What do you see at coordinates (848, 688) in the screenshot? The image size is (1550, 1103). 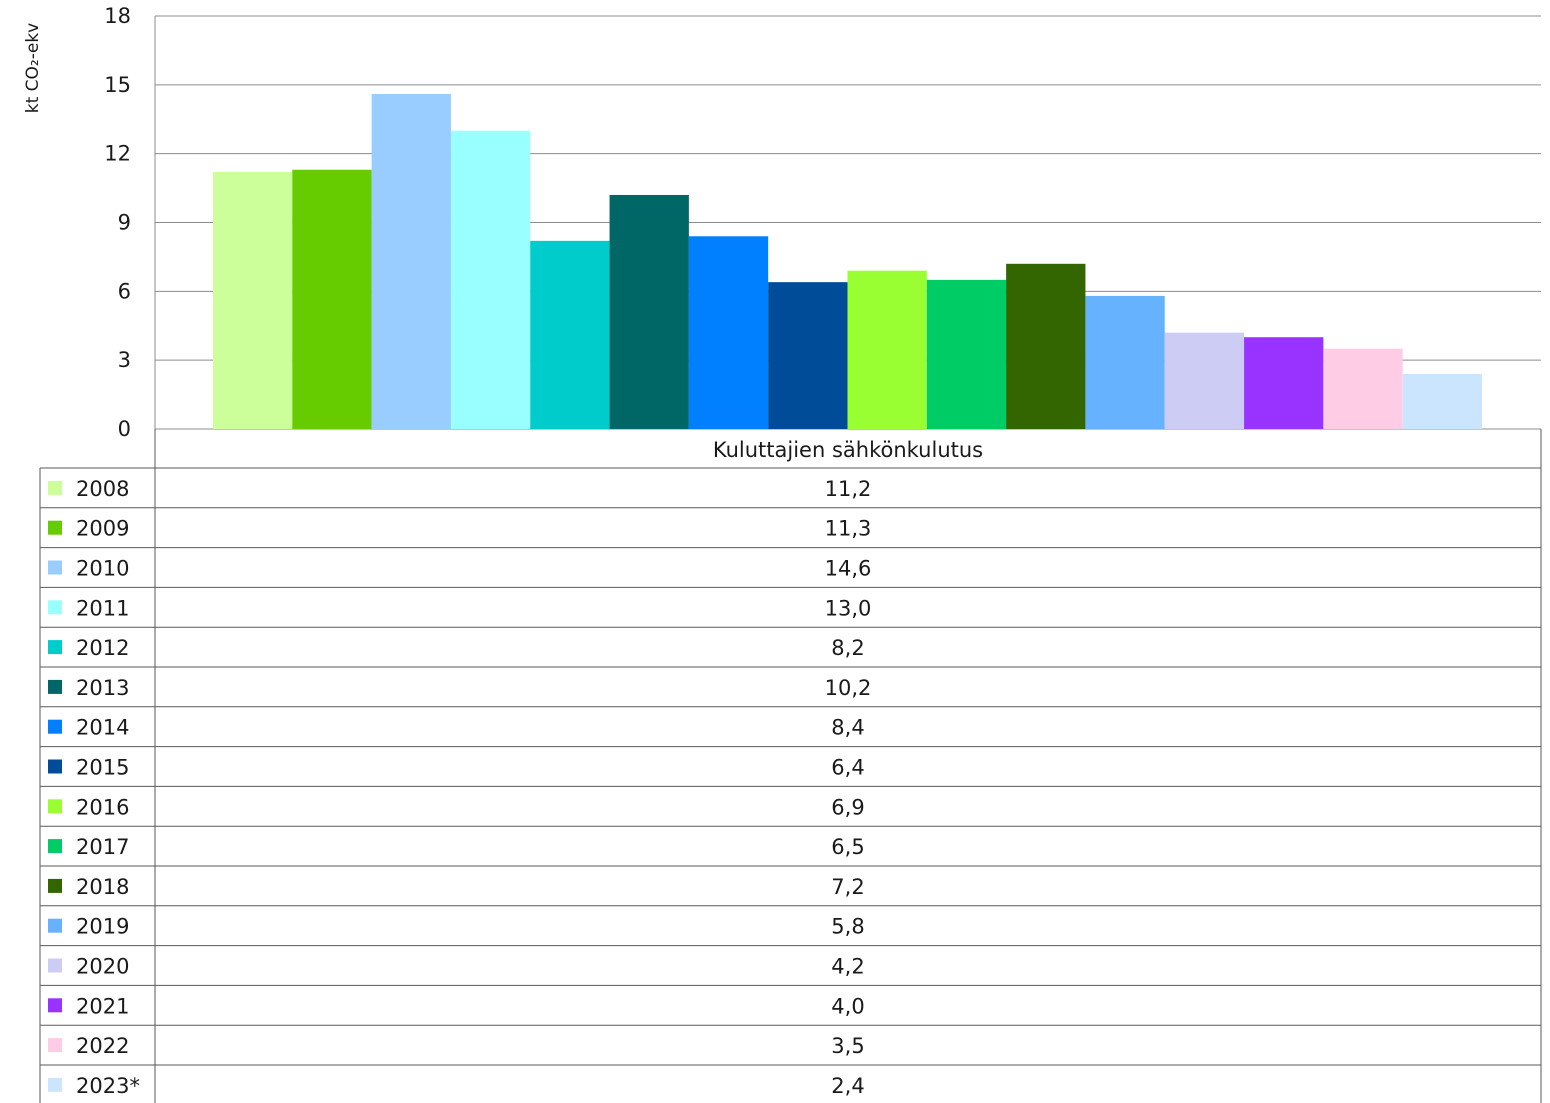 I see `data-value-label: 10,2` at bounding box center [848, 688].